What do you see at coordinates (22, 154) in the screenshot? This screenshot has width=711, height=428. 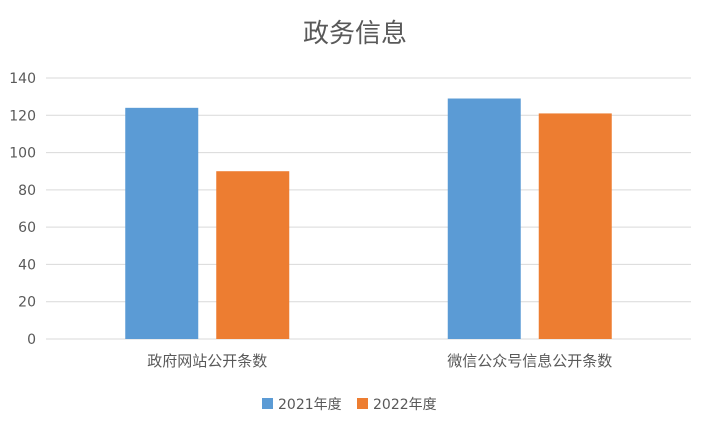 I see `y-tick-label: 100` at bounding box center [22, 154].